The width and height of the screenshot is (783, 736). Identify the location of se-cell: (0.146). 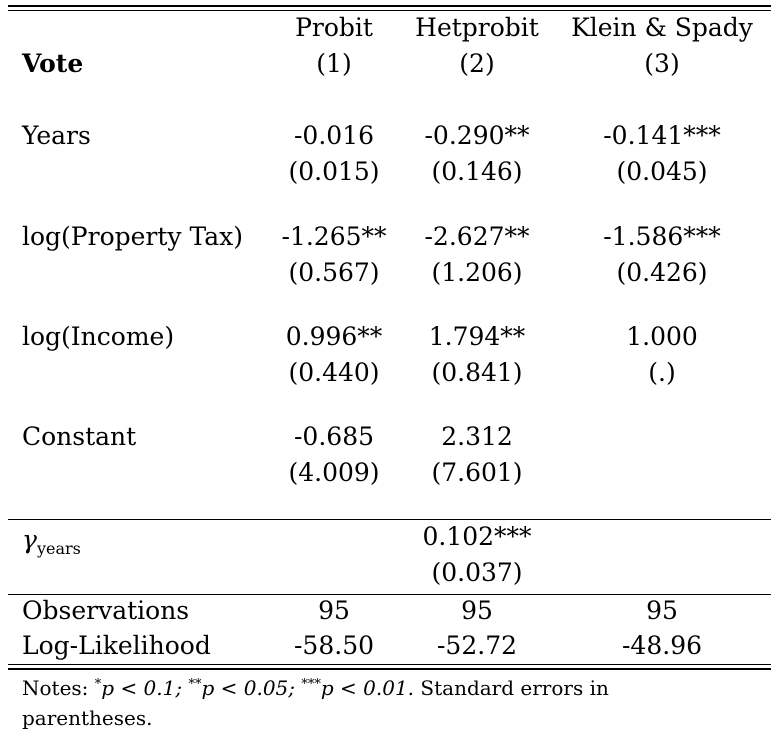
(477, 171).